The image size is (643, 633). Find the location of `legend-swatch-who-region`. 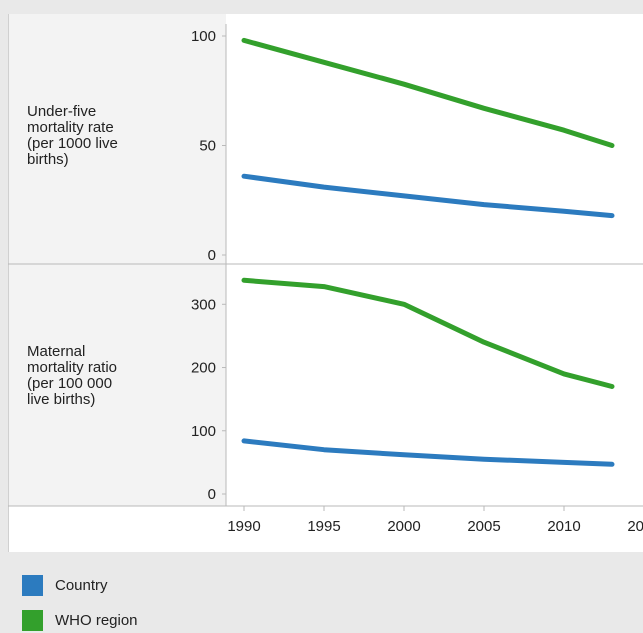

legend-swatch-who-region is located at coordinates (32, 620).